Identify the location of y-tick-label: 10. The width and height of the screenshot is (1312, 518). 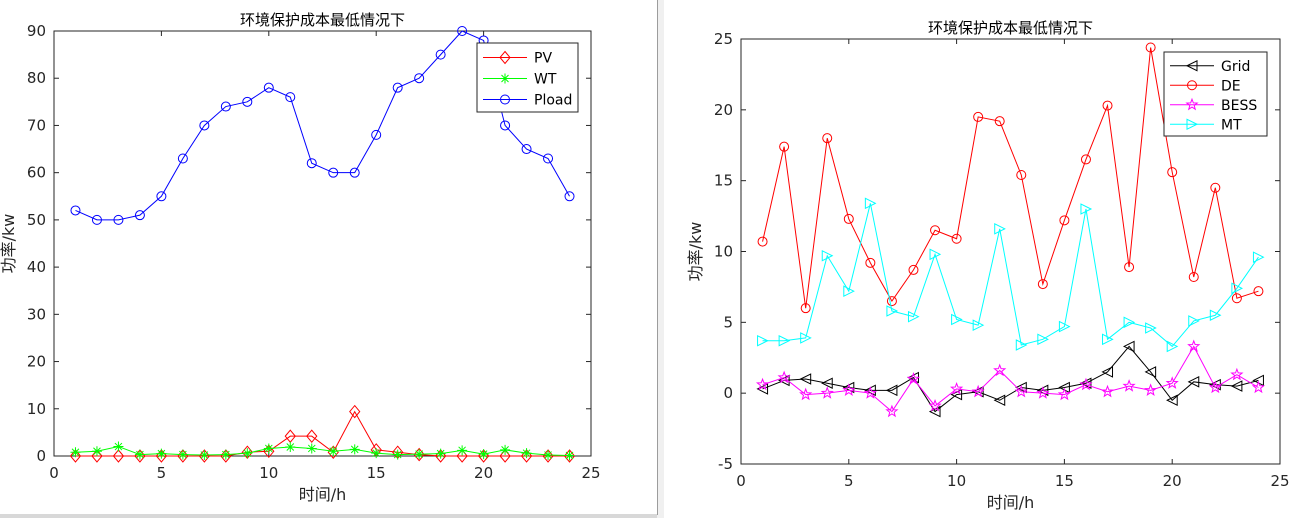
(723, 252).